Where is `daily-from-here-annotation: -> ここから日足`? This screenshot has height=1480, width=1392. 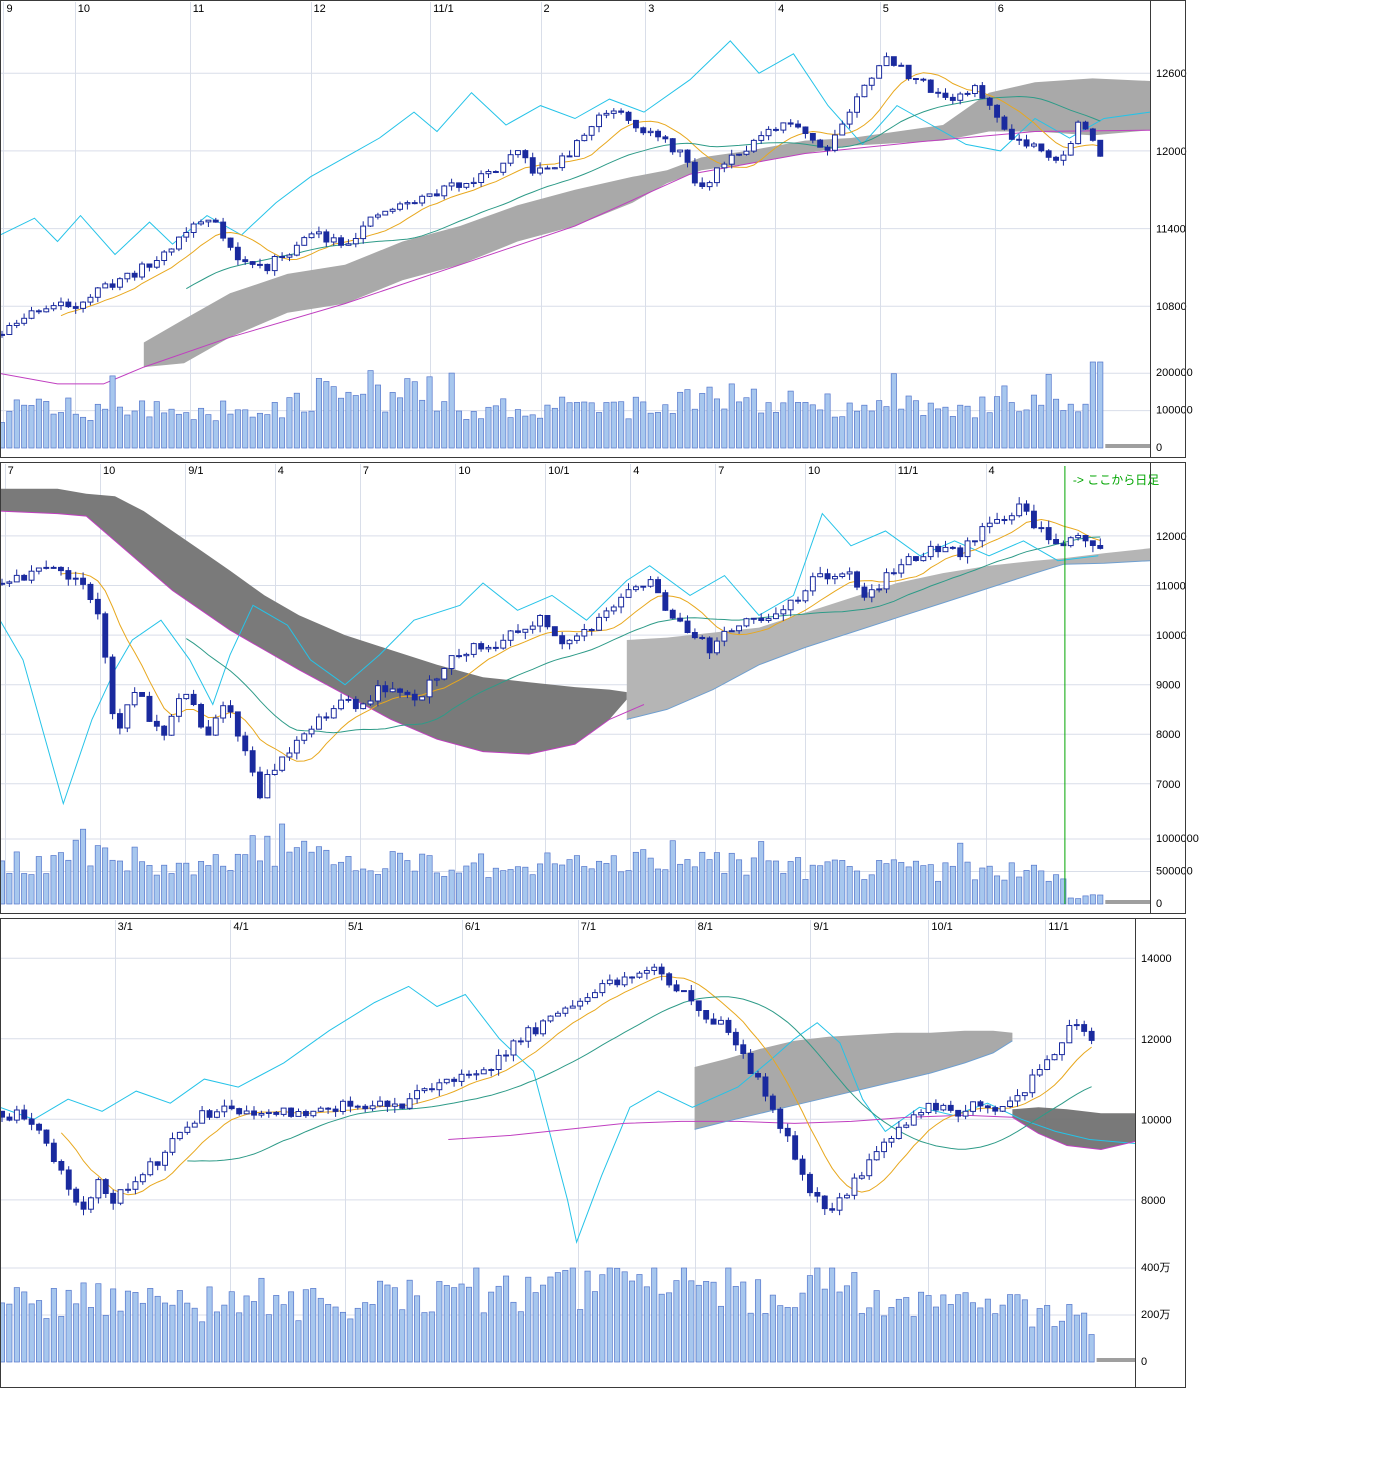
daily-from-here-annotation: -> ここから日足 is located at coordinates (1116, 480).